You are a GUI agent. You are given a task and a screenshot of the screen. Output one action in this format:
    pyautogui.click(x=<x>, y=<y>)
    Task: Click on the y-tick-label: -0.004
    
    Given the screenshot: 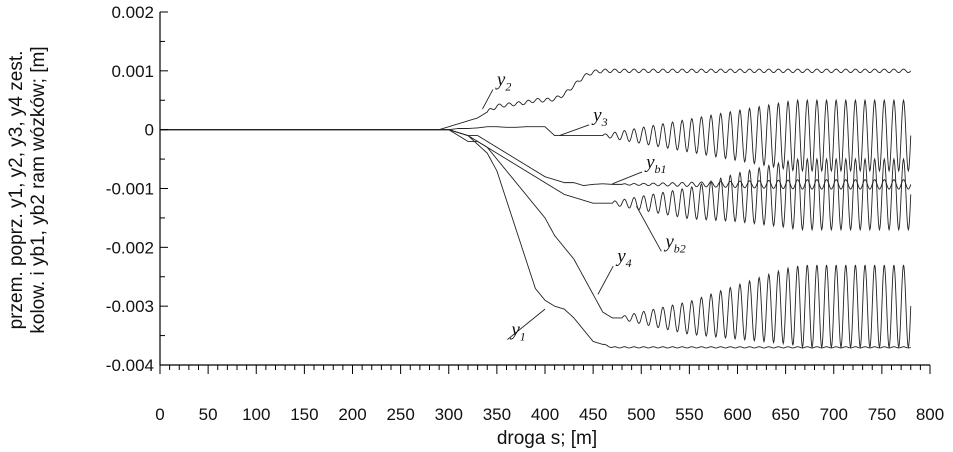 What is the action you would take?
    pyautogui.click(x=130, y=365)
    